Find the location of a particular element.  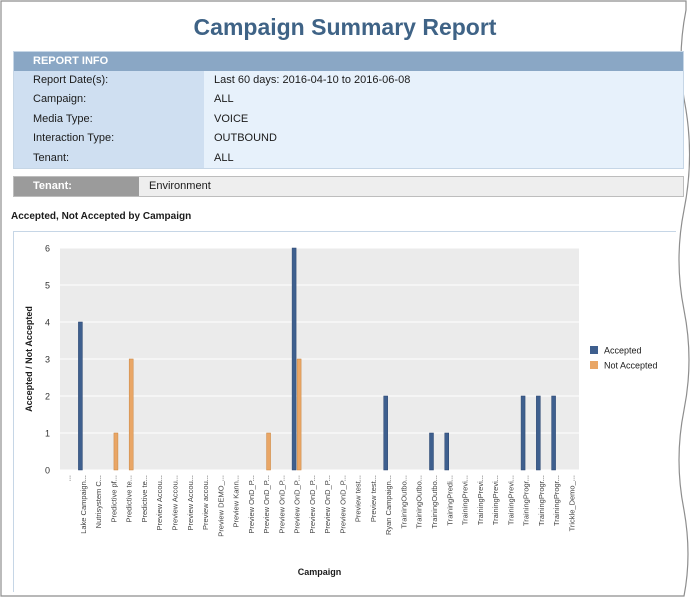

y-axis-title: Accepted / Not Accepted is located at coordinates (29, 359).